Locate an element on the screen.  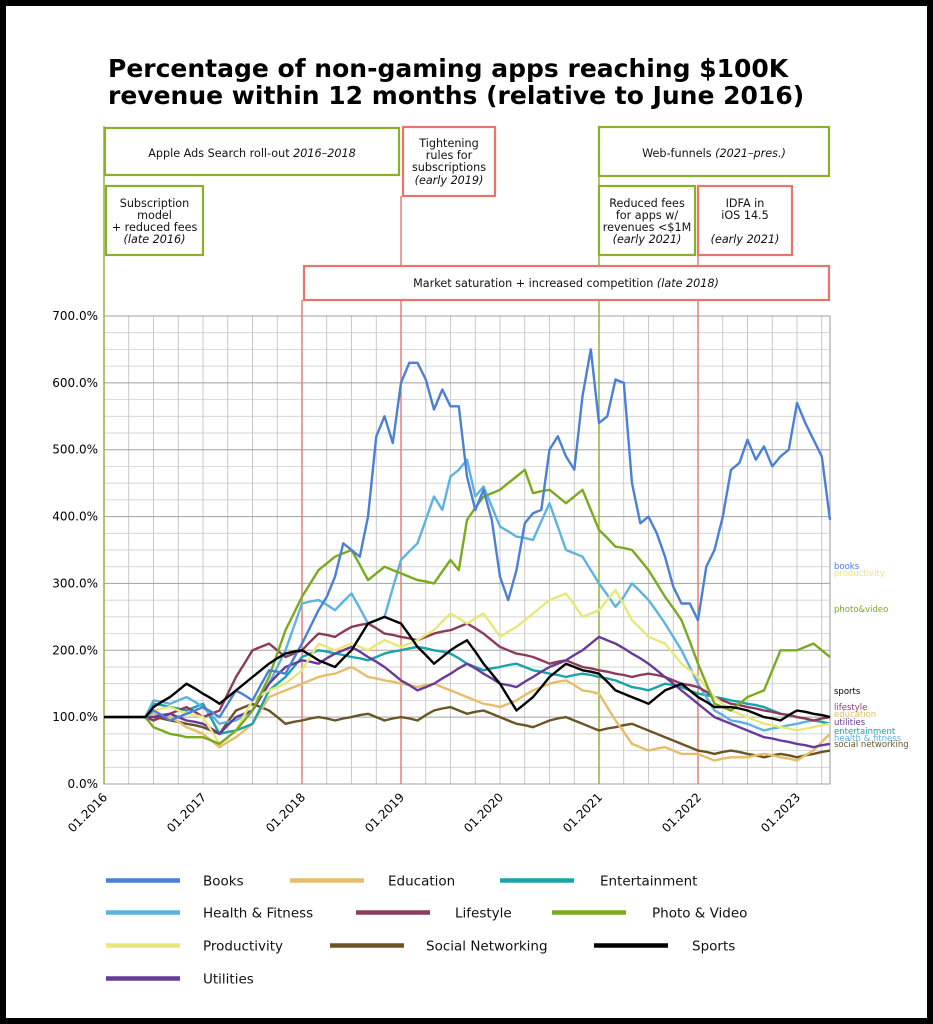
legend-item: Sports is located at coordinates (664, 947).